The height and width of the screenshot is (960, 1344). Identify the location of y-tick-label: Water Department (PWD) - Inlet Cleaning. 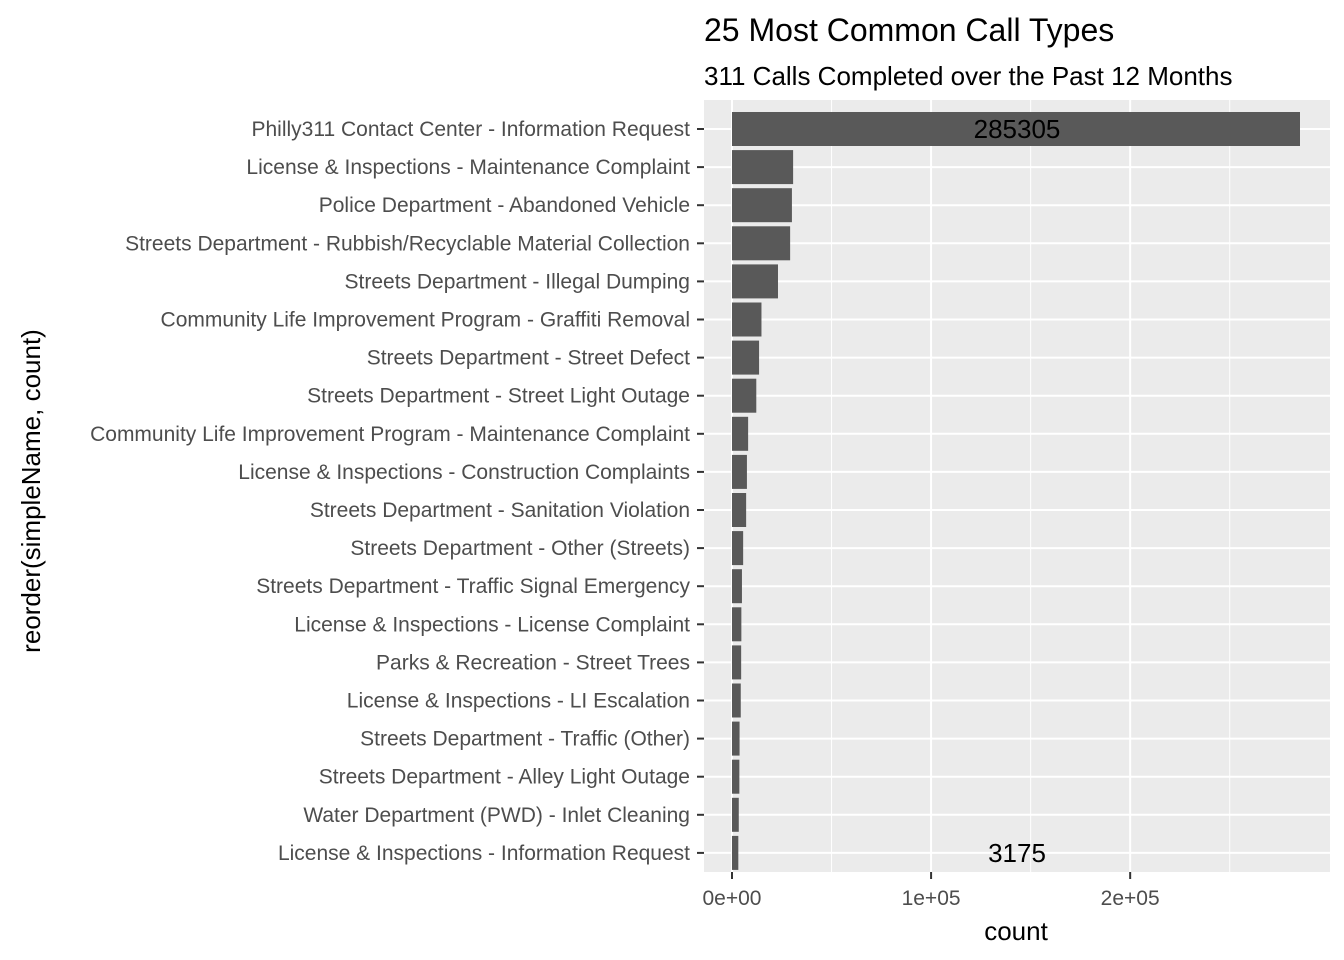
(496, 815).